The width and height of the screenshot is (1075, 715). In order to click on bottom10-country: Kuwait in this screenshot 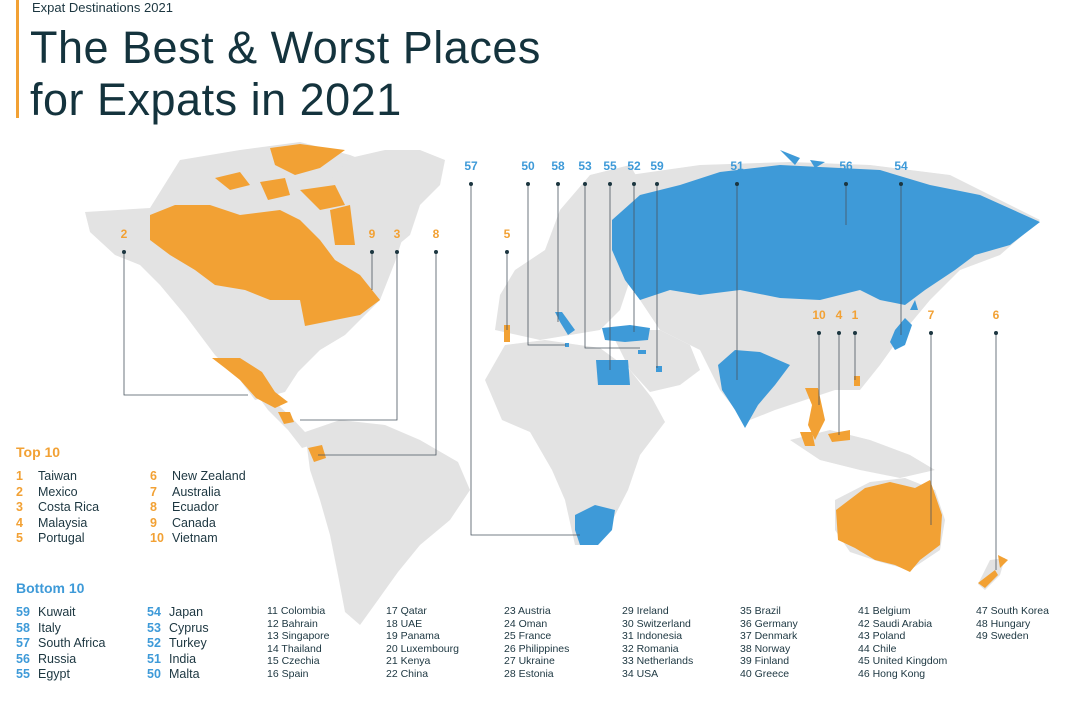, I will do `click(57, 612)`.